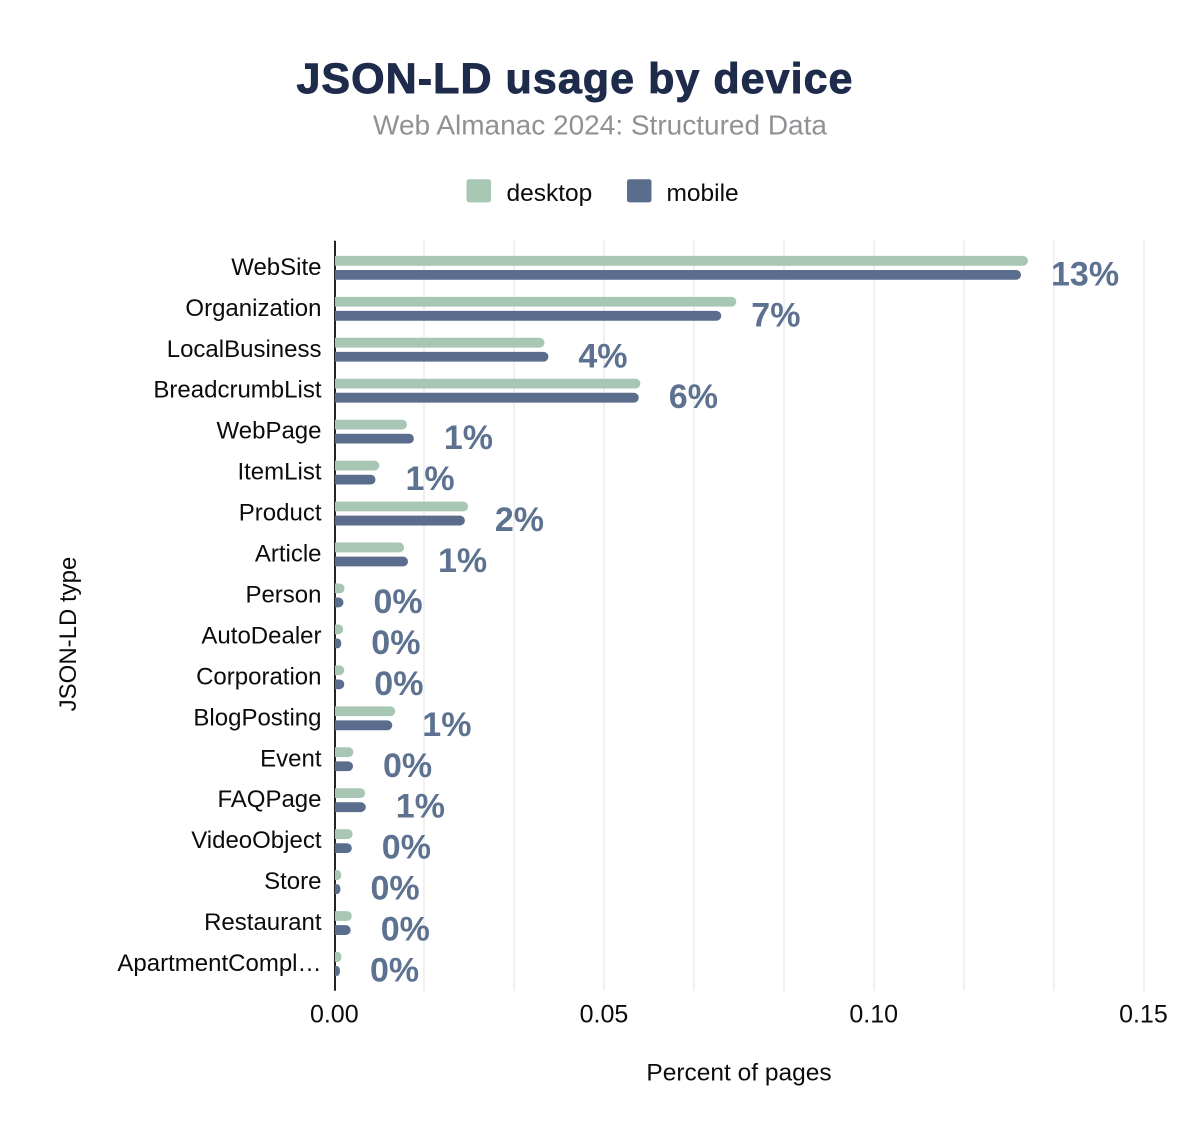 The image size is (1200, 1144). Describe the element at coordinates (291, 758) in the screenshot. I see `svg-text: Event` at that location.